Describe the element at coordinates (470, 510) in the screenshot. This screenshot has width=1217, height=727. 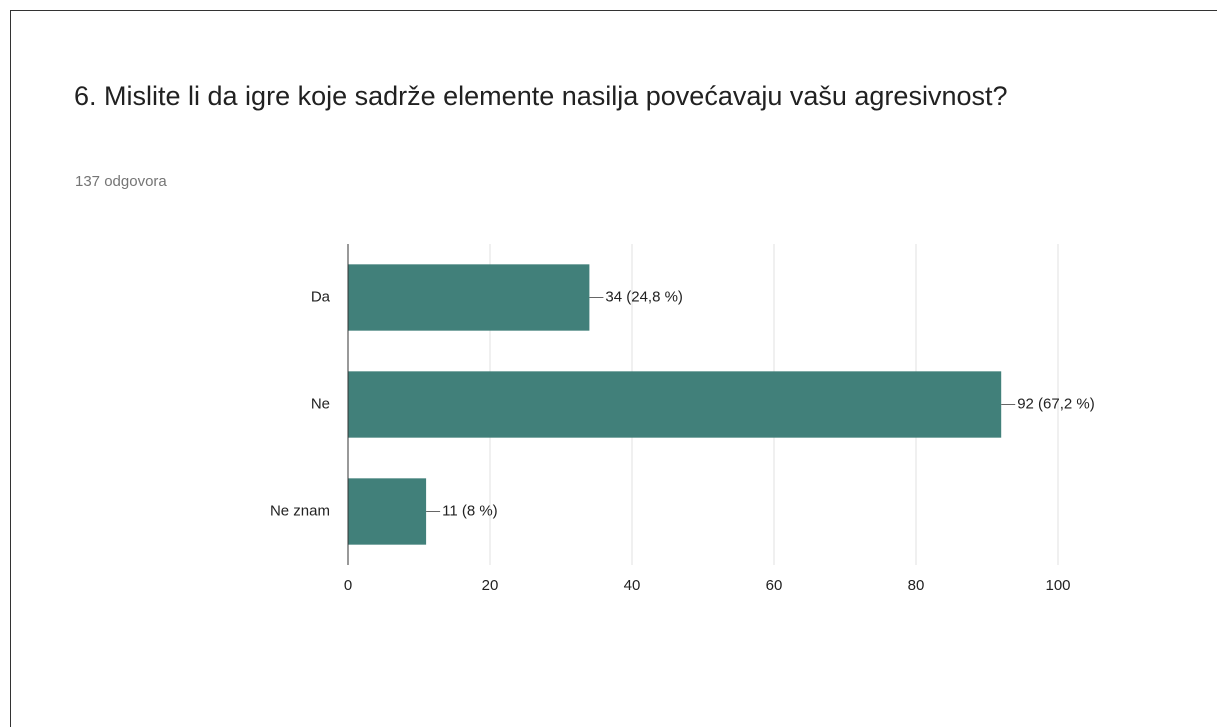
I see `data-label: 11 (8 %)` at that location.